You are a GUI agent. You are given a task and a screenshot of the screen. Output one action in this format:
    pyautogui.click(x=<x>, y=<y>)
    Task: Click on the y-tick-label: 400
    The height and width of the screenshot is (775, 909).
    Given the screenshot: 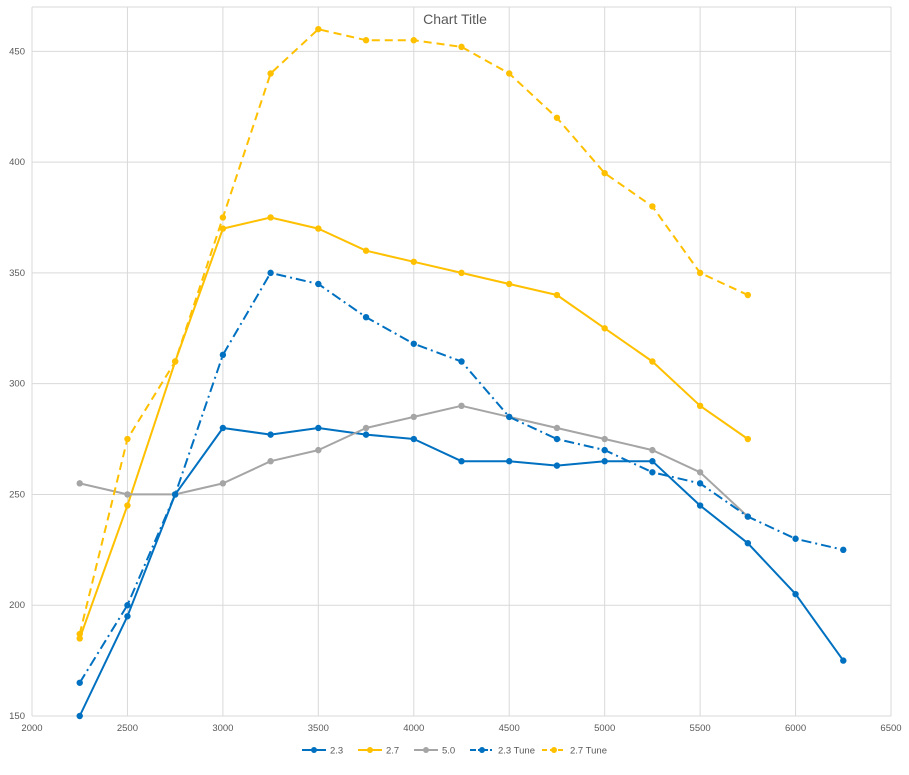 What is the action you would take?
    pyautogui.click(x=17, y=162)
    